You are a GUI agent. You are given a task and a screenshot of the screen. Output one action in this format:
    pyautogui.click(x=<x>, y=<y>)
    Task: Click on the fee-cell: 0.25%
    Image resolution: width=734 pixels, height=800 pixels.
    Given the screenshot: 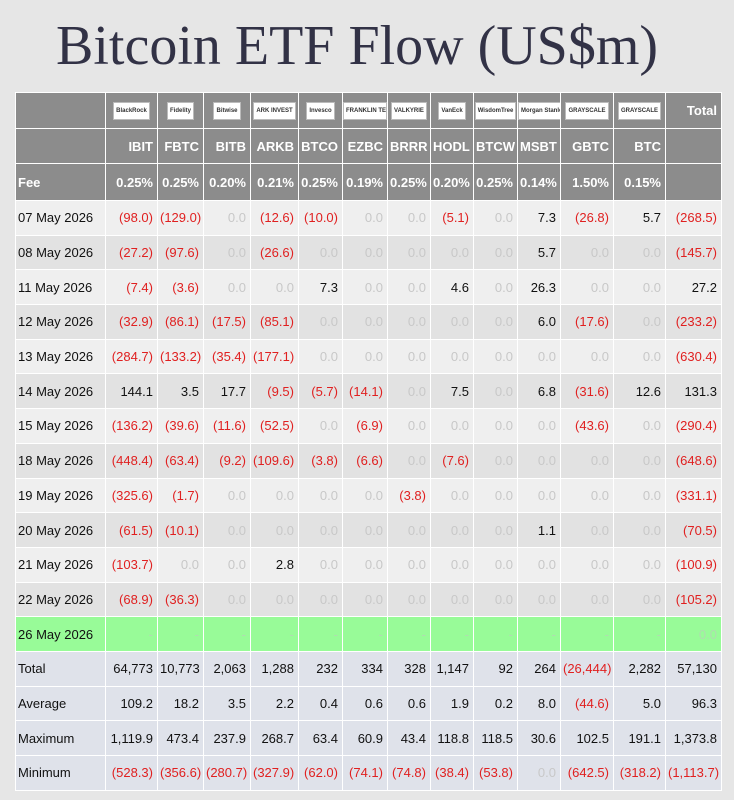 What is the action you would take?
    pyautogui.click(x=180, y=182)
    